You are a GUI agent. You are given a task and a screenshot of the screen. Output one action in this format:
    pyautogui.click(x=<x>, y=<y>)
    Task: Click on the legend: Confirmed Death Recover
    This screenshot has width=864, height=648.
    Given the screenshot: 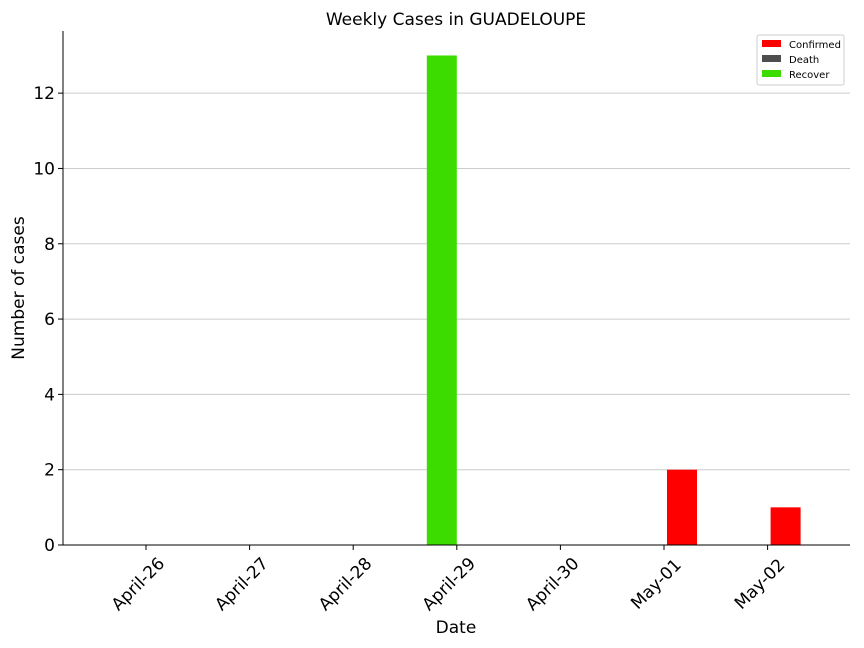 What is the action you would take?
    pyautogui.click(x=800, y=60)
    